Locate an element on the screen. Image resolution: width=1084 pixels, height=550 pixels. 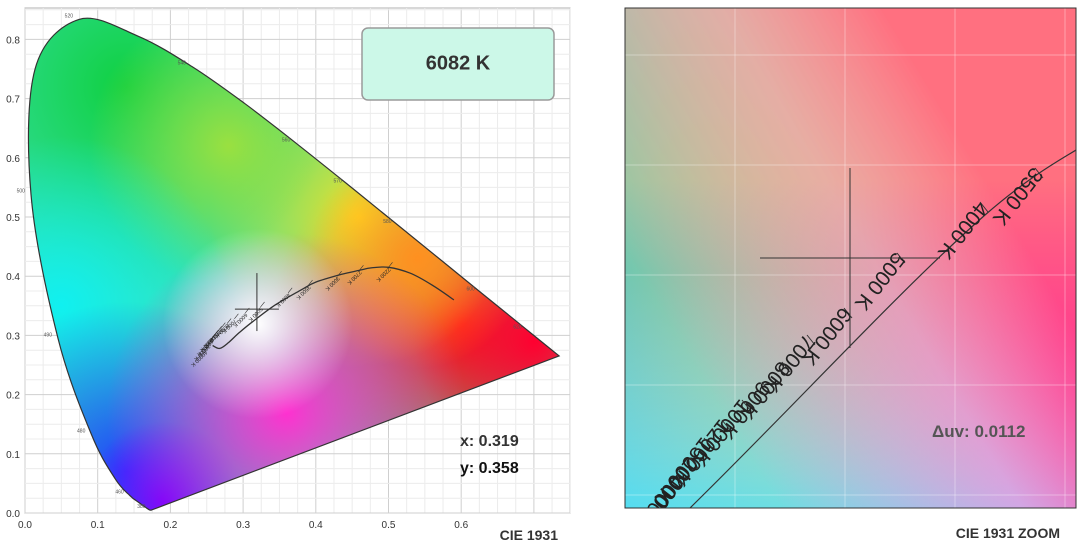
wavelength-label: 540 is located at coordinates (182, 63).